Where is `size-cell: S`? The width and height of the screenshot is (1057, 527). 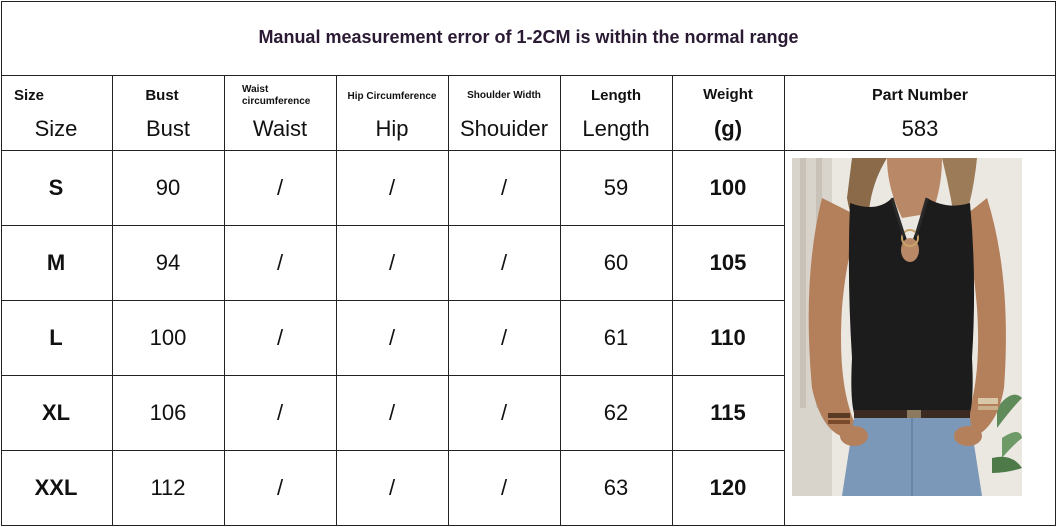
size-cell: S is located at coordinates (56, 187).